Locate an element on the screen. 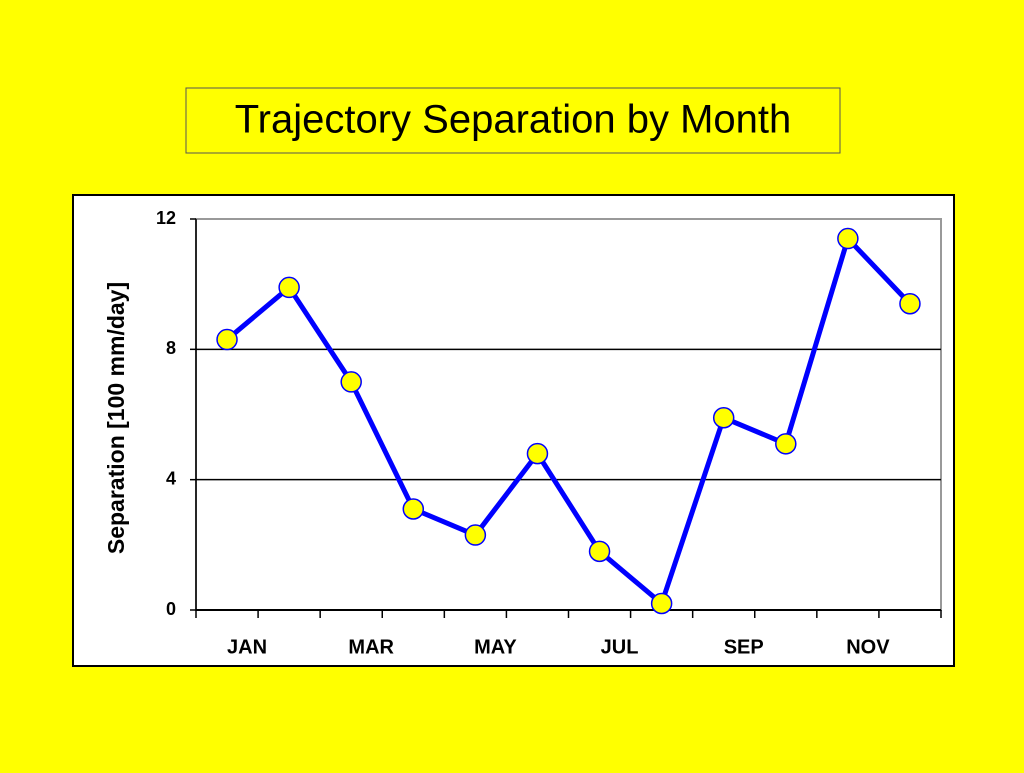  x-tick-label: MAR is located at coordinates (371, 647).